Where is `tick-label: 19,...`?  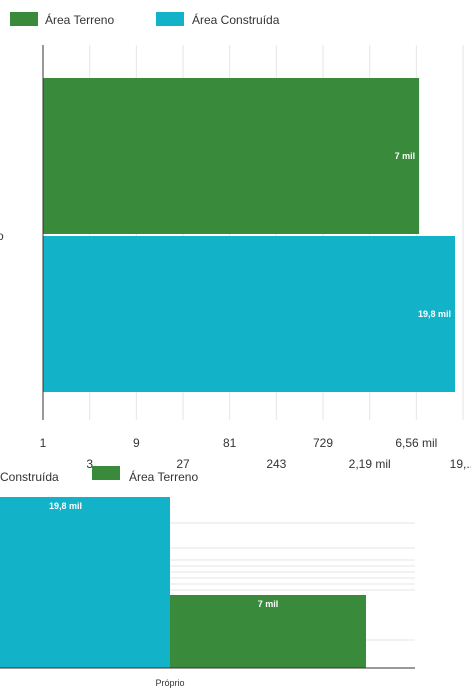 tick-label: 19,... is located at coordinates (460, 464).